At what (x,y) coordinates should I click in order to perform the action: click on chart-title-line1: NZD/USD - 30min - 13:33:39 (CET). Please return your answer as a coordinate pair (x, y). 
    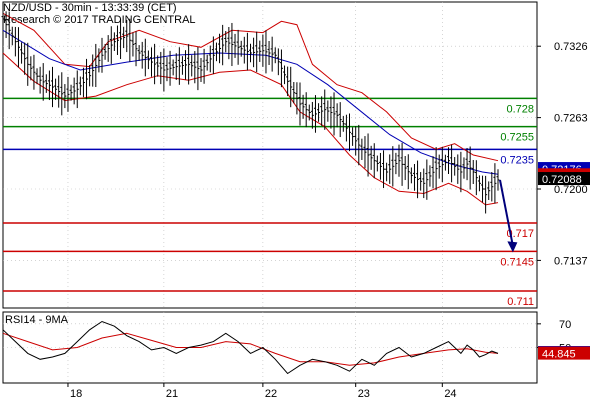
    Looking at the image, I should click on (90, 8).